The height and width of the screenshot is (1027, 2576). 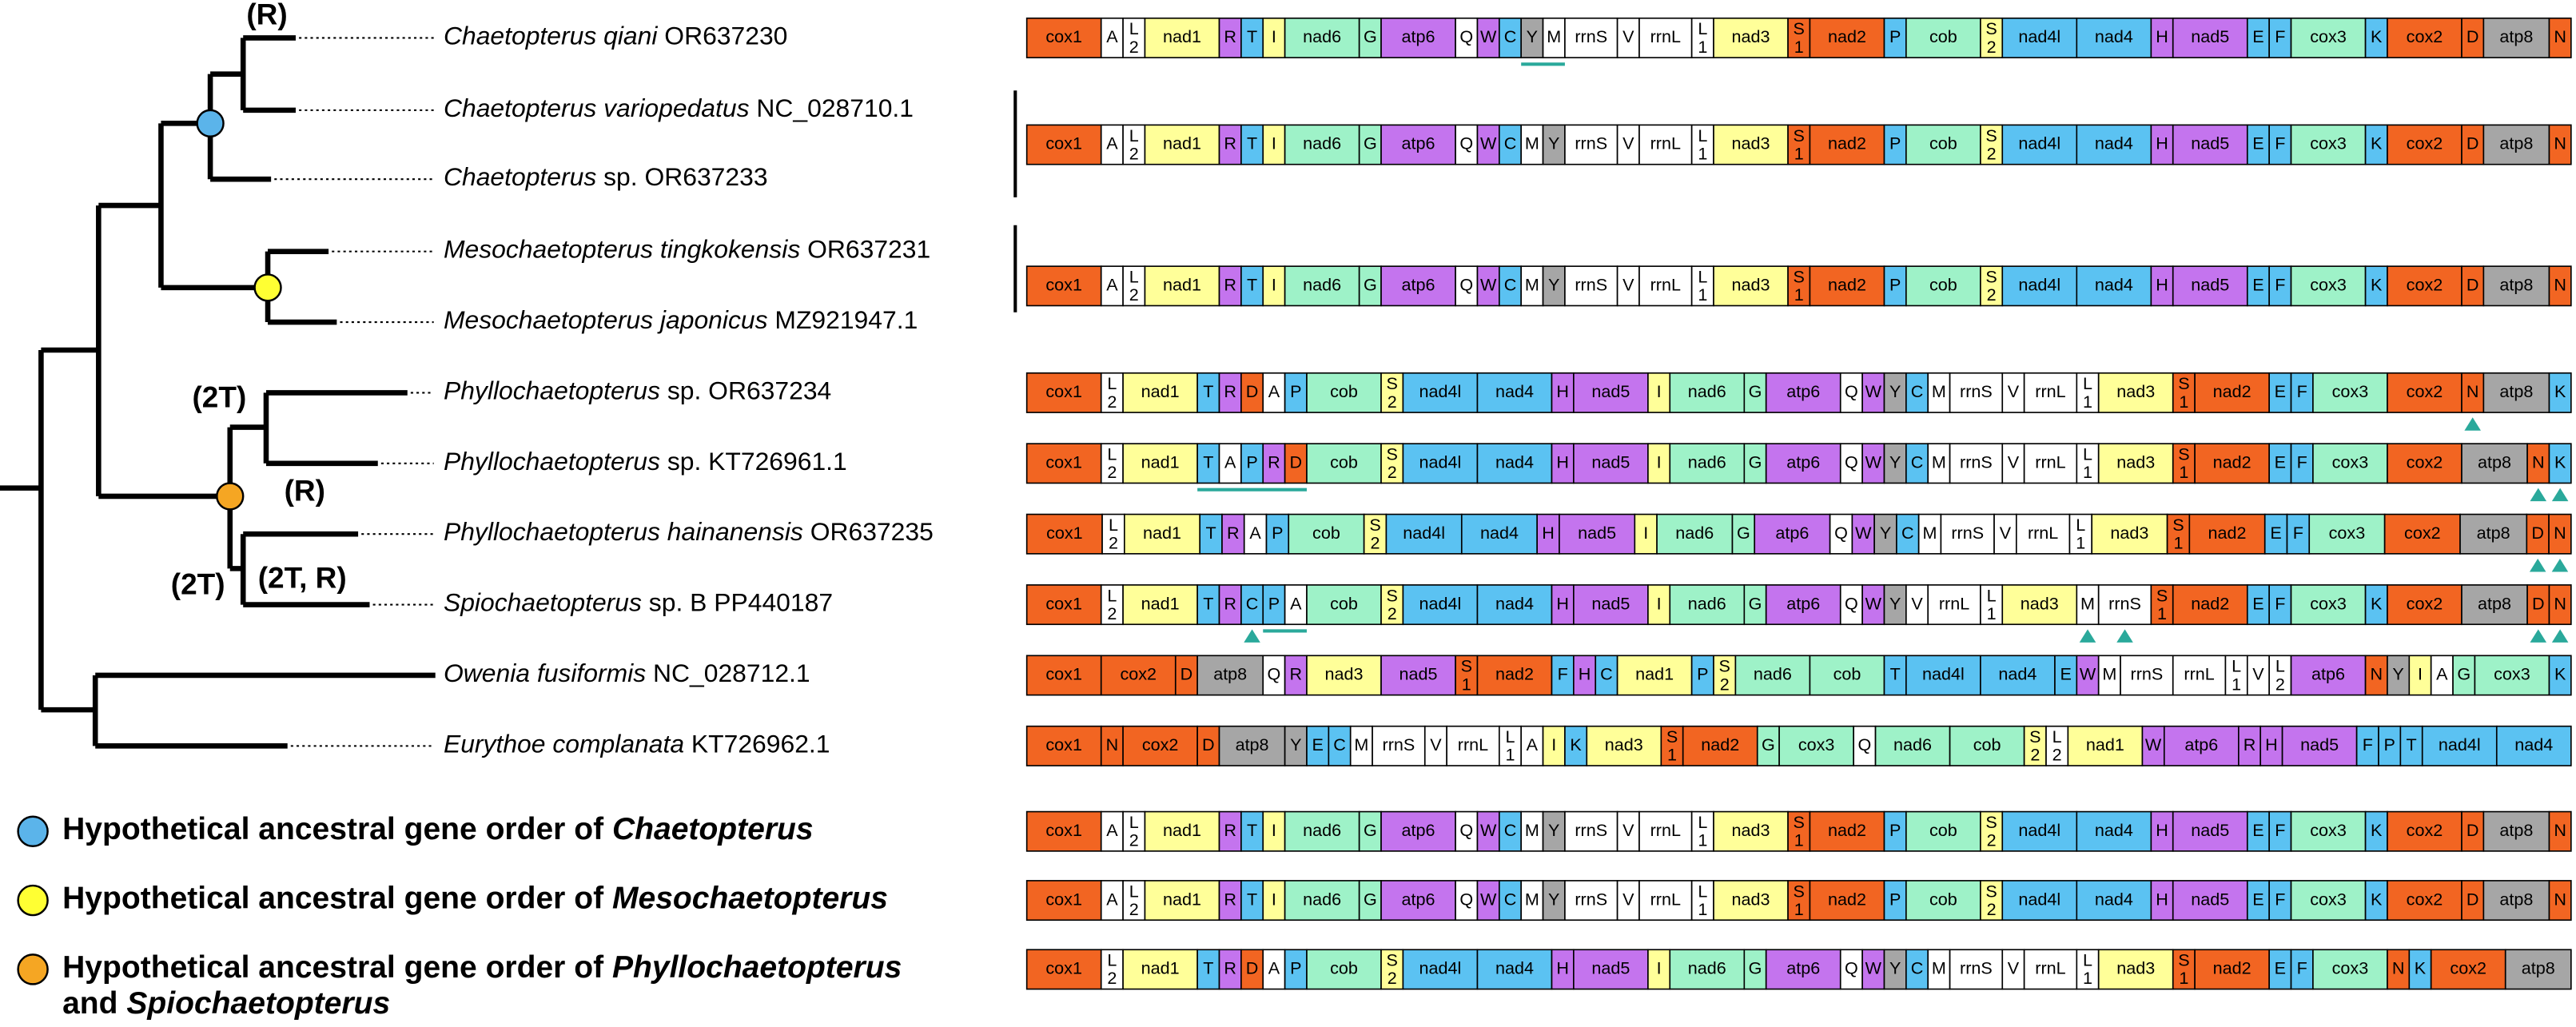 I want to click on gene-label: M, so click(x=1361, y=744).